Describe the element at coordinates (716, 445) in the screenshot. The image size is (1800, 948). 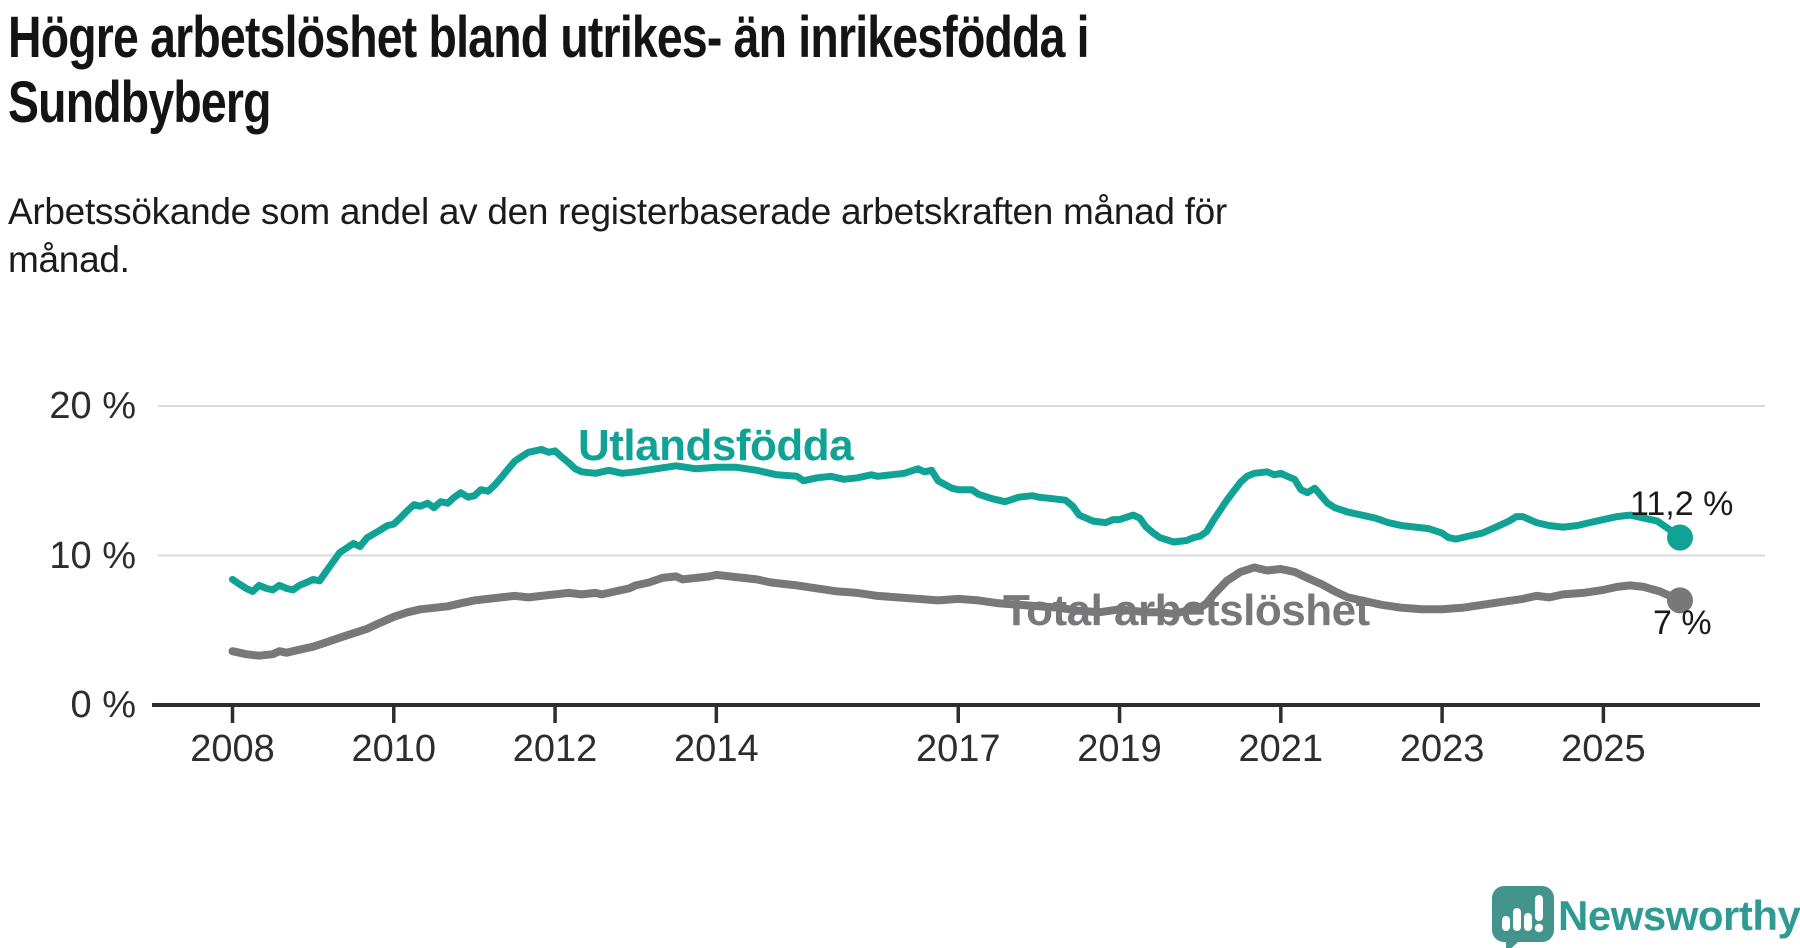
I see `series-label-utlandsfodda: Utlandsfödda` at that location.